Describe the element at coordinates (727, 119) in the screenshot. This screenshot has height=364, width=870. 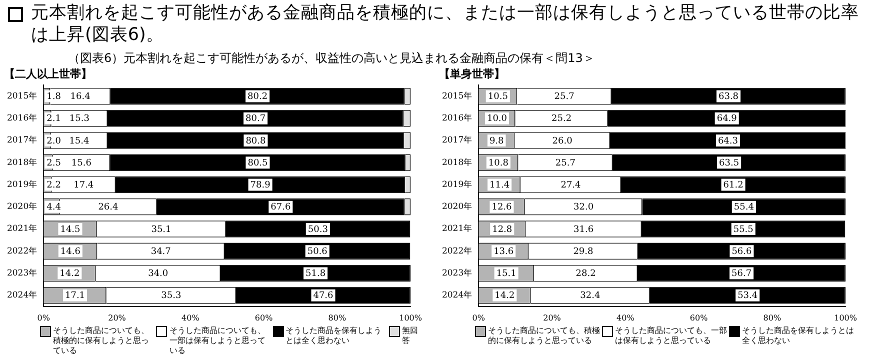
I see `data-label: 64.9` at that location.